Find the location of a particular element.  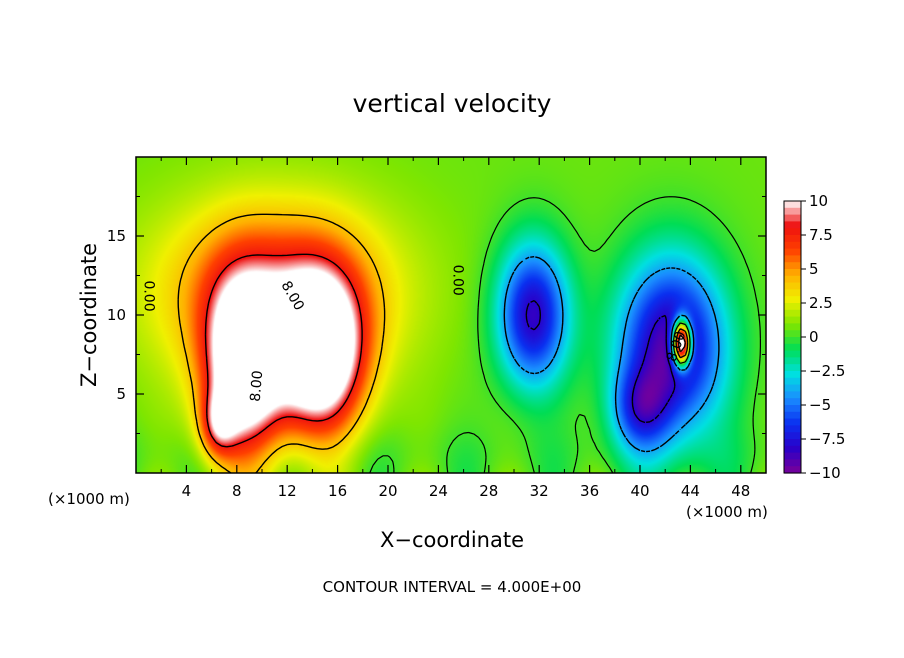

colorbar-tick-label: −10 is located at coordinates (825, 473).